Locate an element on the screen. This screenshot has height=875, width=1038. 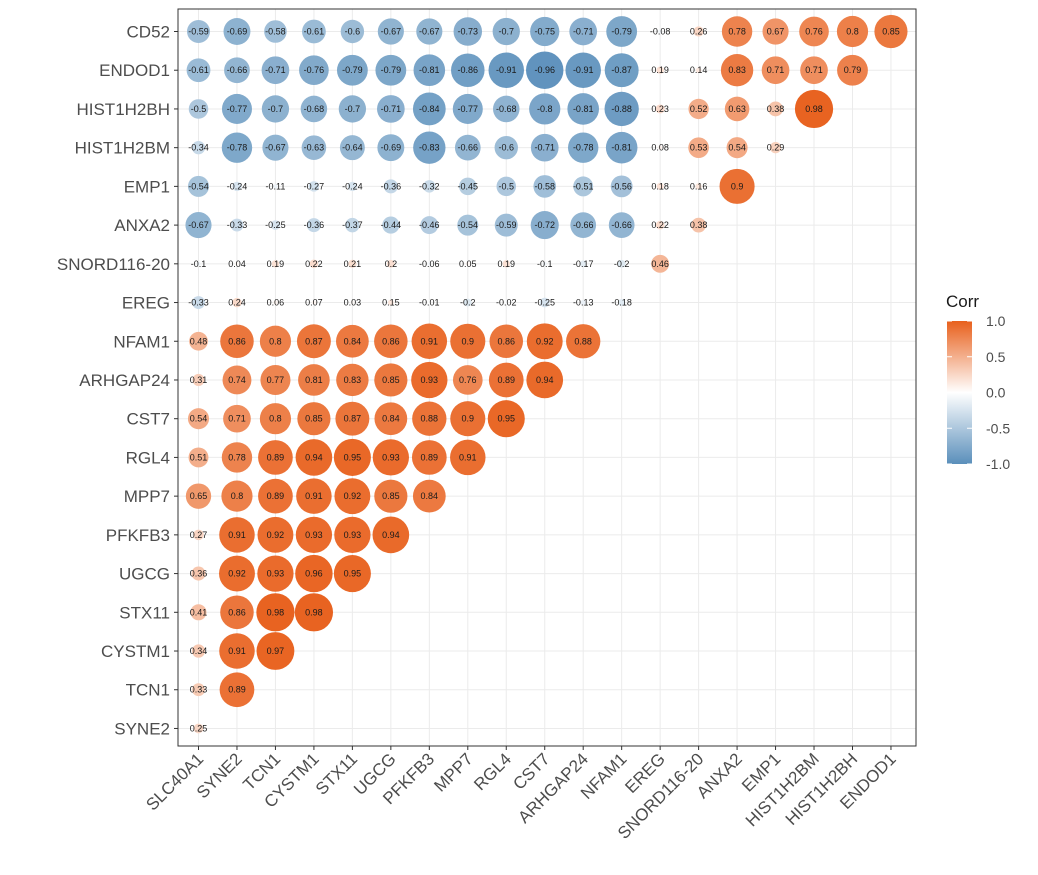
corr-value-label: -0.6 is located at coordinates (353, 32).